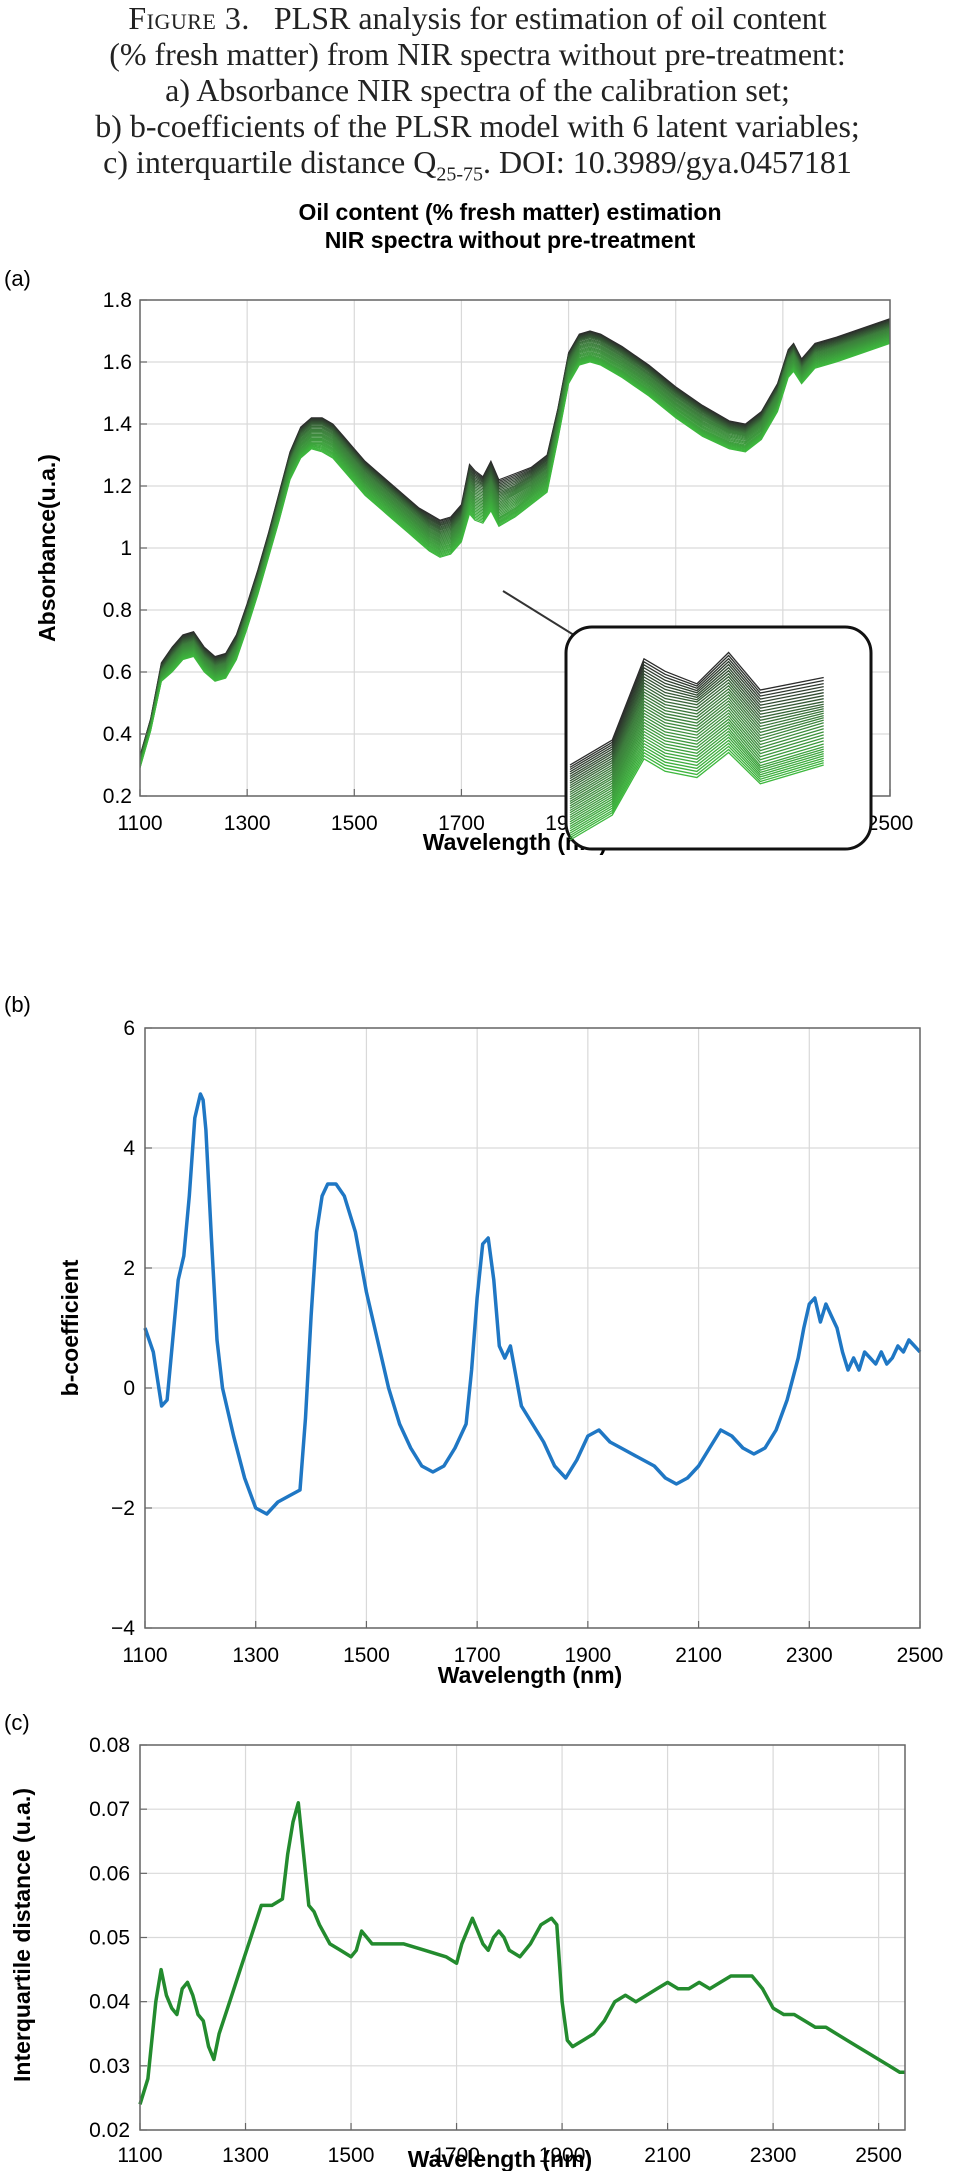 The height and width of the screenshot is (2171, 955). Describe the element at coordinates (477, 1655) in the screenshot. I see `x-tick-label: 1700` at that location.